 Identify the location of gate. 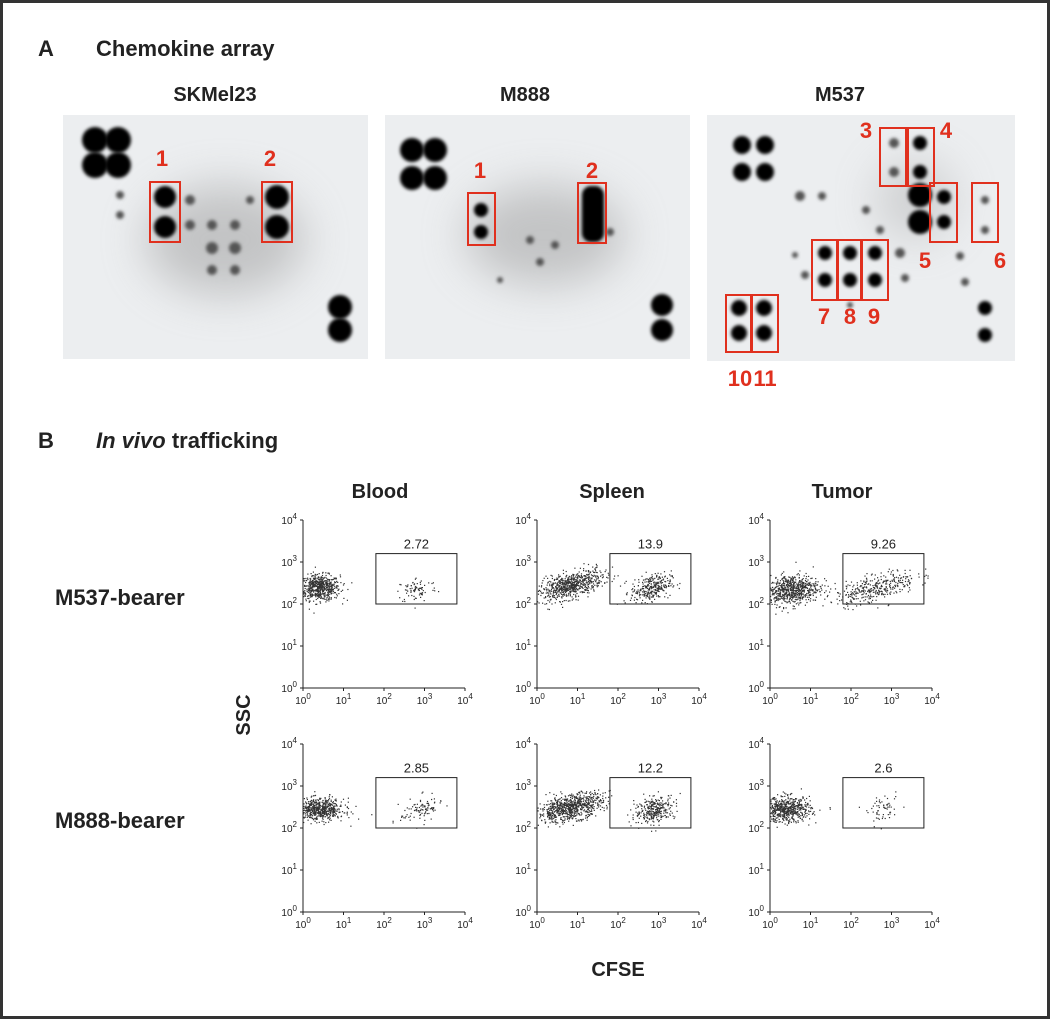
(416, 803).